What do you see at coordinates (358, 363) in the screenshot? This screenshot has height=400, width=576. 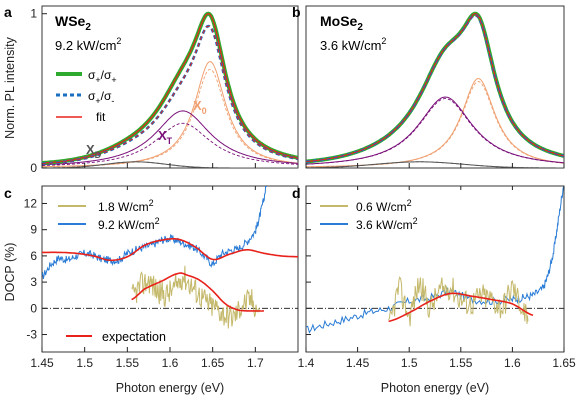 I see `panel-d-xtick-label: 1.45` at bounding box center [358, 363].